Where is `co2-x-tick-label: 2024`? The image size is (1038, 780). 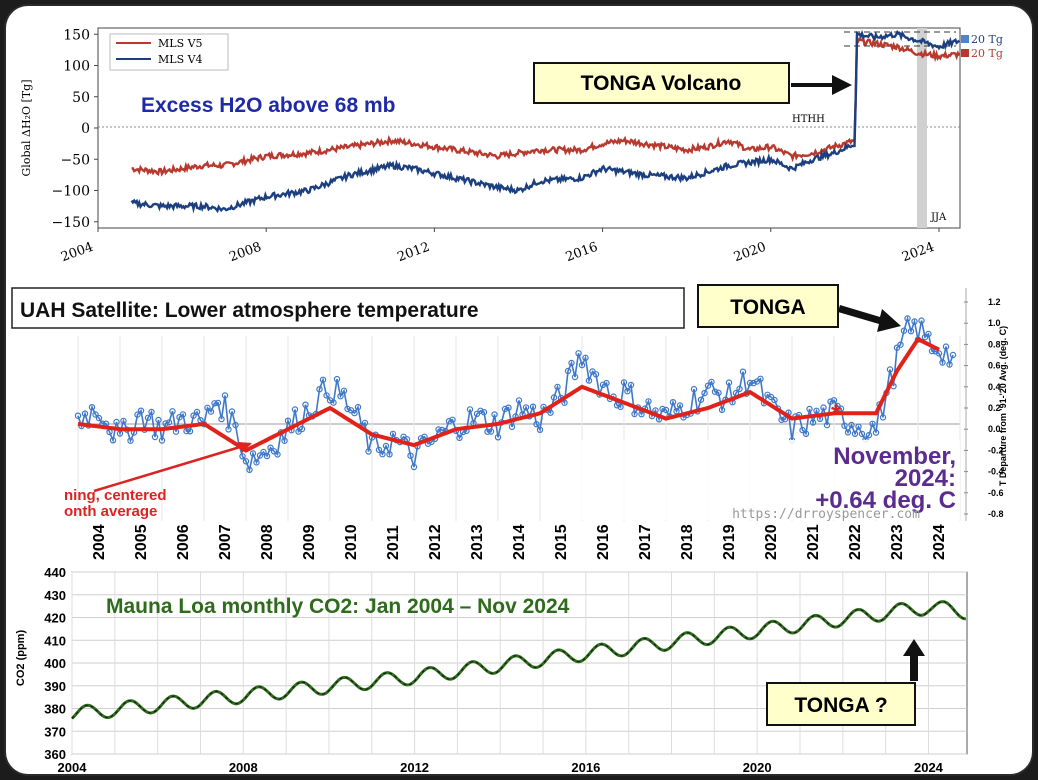 co2-x-tick-label: 2024 is located at coordinates (929, 767).